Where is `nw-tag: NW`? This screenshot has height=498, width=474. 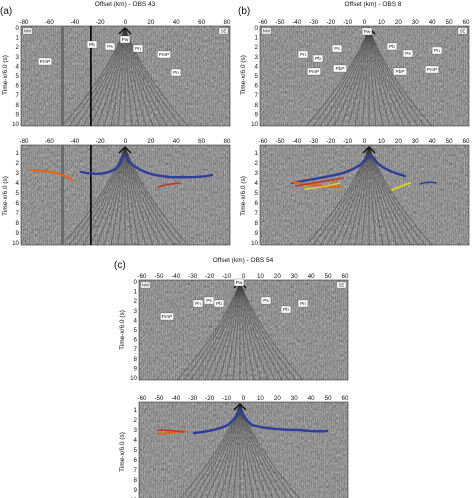 nw-tag: NW is located at coordinates (27, 31).